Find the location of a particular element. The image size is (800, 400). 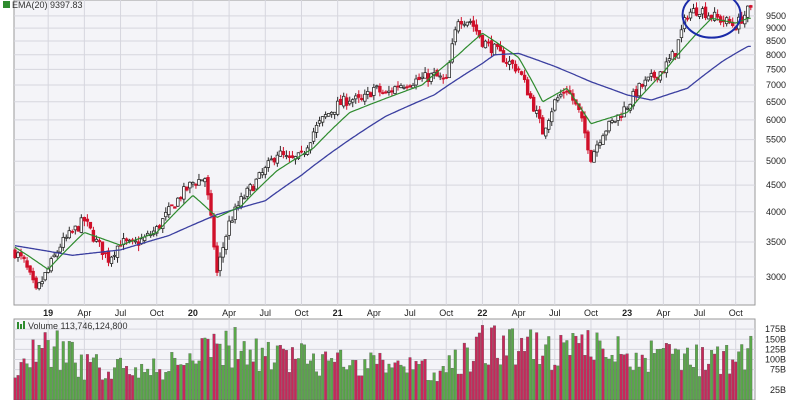

price-y-tick-label: 7500 is located at coordinates (776, 69).